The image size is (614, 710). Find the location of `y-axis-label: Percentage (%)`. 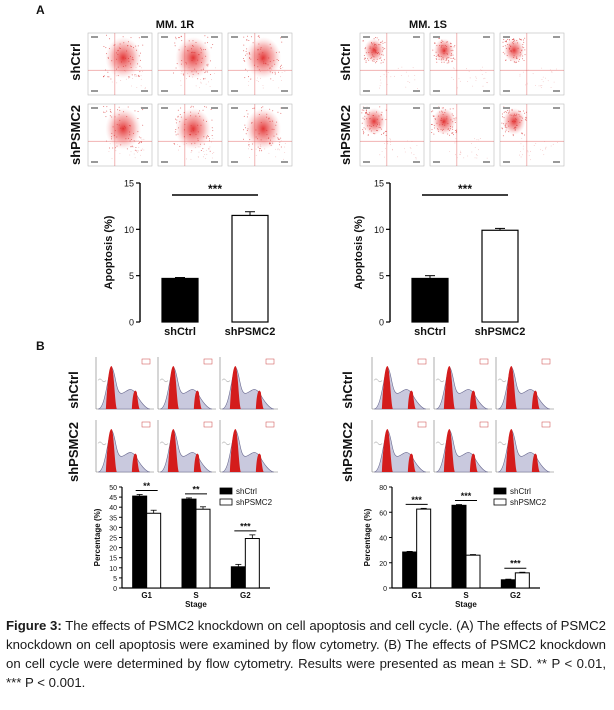

y-axis-label: Percentage (%) is located at coordinates (367, 537).